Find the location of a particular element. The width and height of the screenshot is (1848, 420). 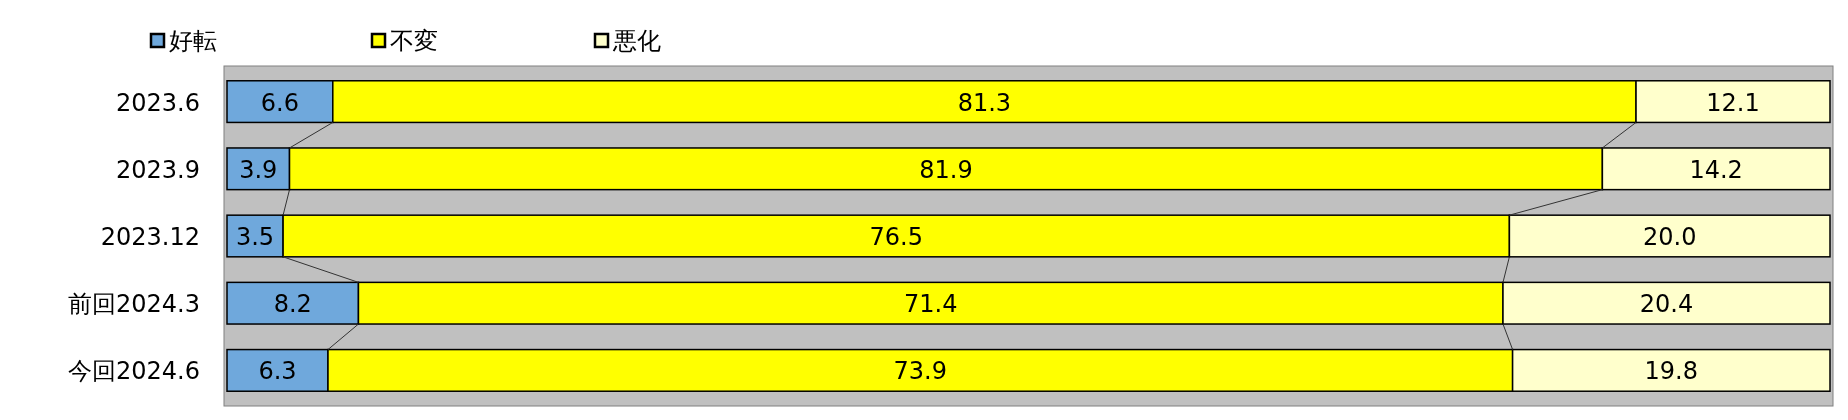

data-label: 71.4 is located at coordinates (931, 304).